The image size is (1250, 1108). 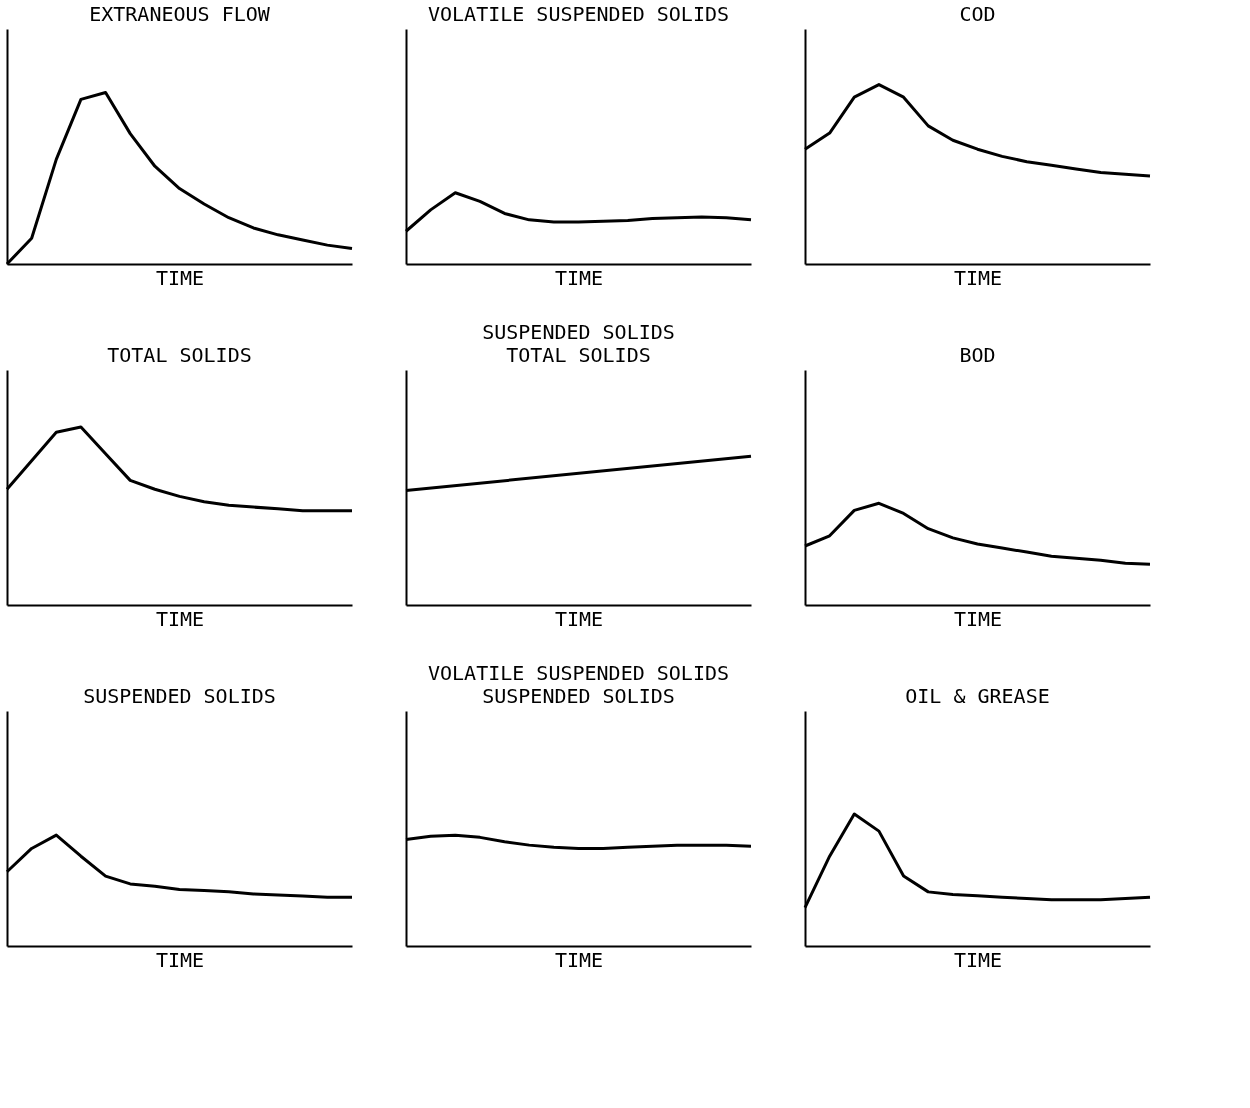 What do you see at coordinates (977, 355) in the screenshot?
I see `chart-title: BOD` at bounding box center [977, 355].